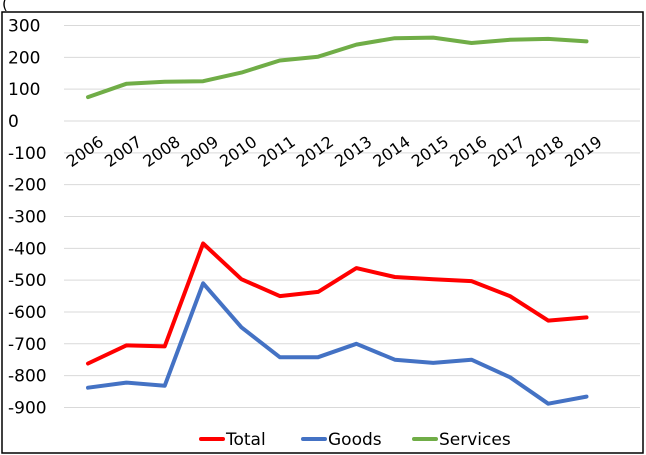 The width and height of the screenshot is (646, 455). Describe the element at coordinates (430, 151) in the screenshot. I see `x-tick-label: 2015` at that location.